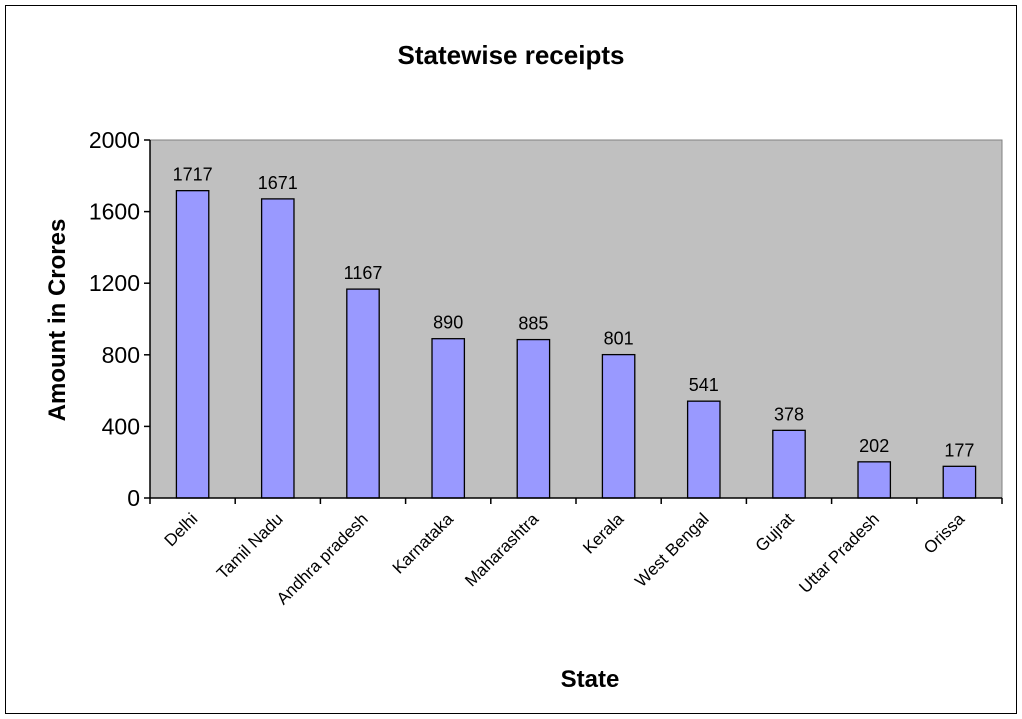  Describe the element at coordinates (133, 498) in the screenshot. I see `y-tick-label: 0` at that location.